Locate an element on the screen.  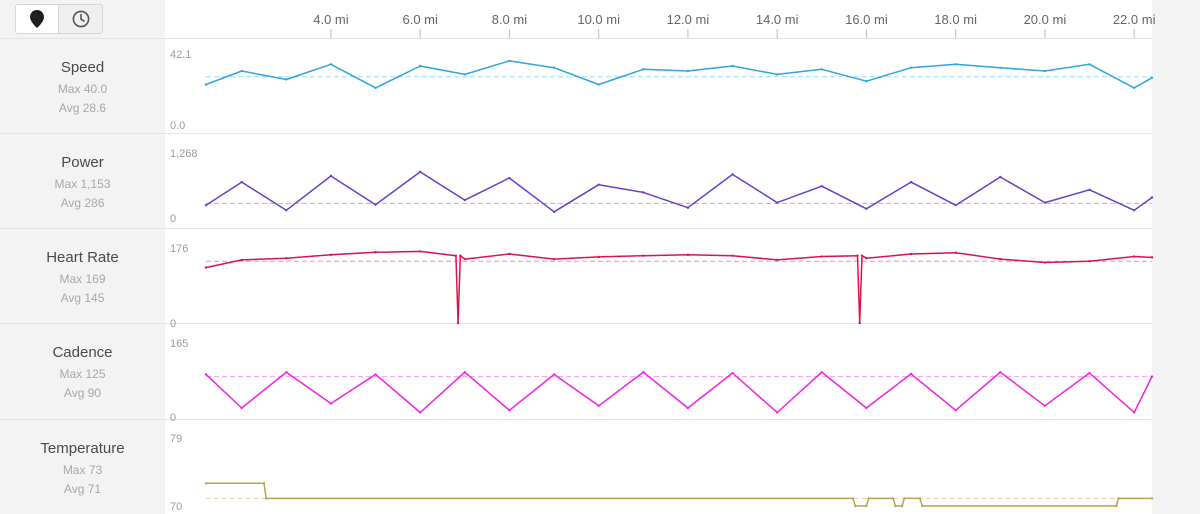
map-pin-icon is located at coordinates (37, 19).